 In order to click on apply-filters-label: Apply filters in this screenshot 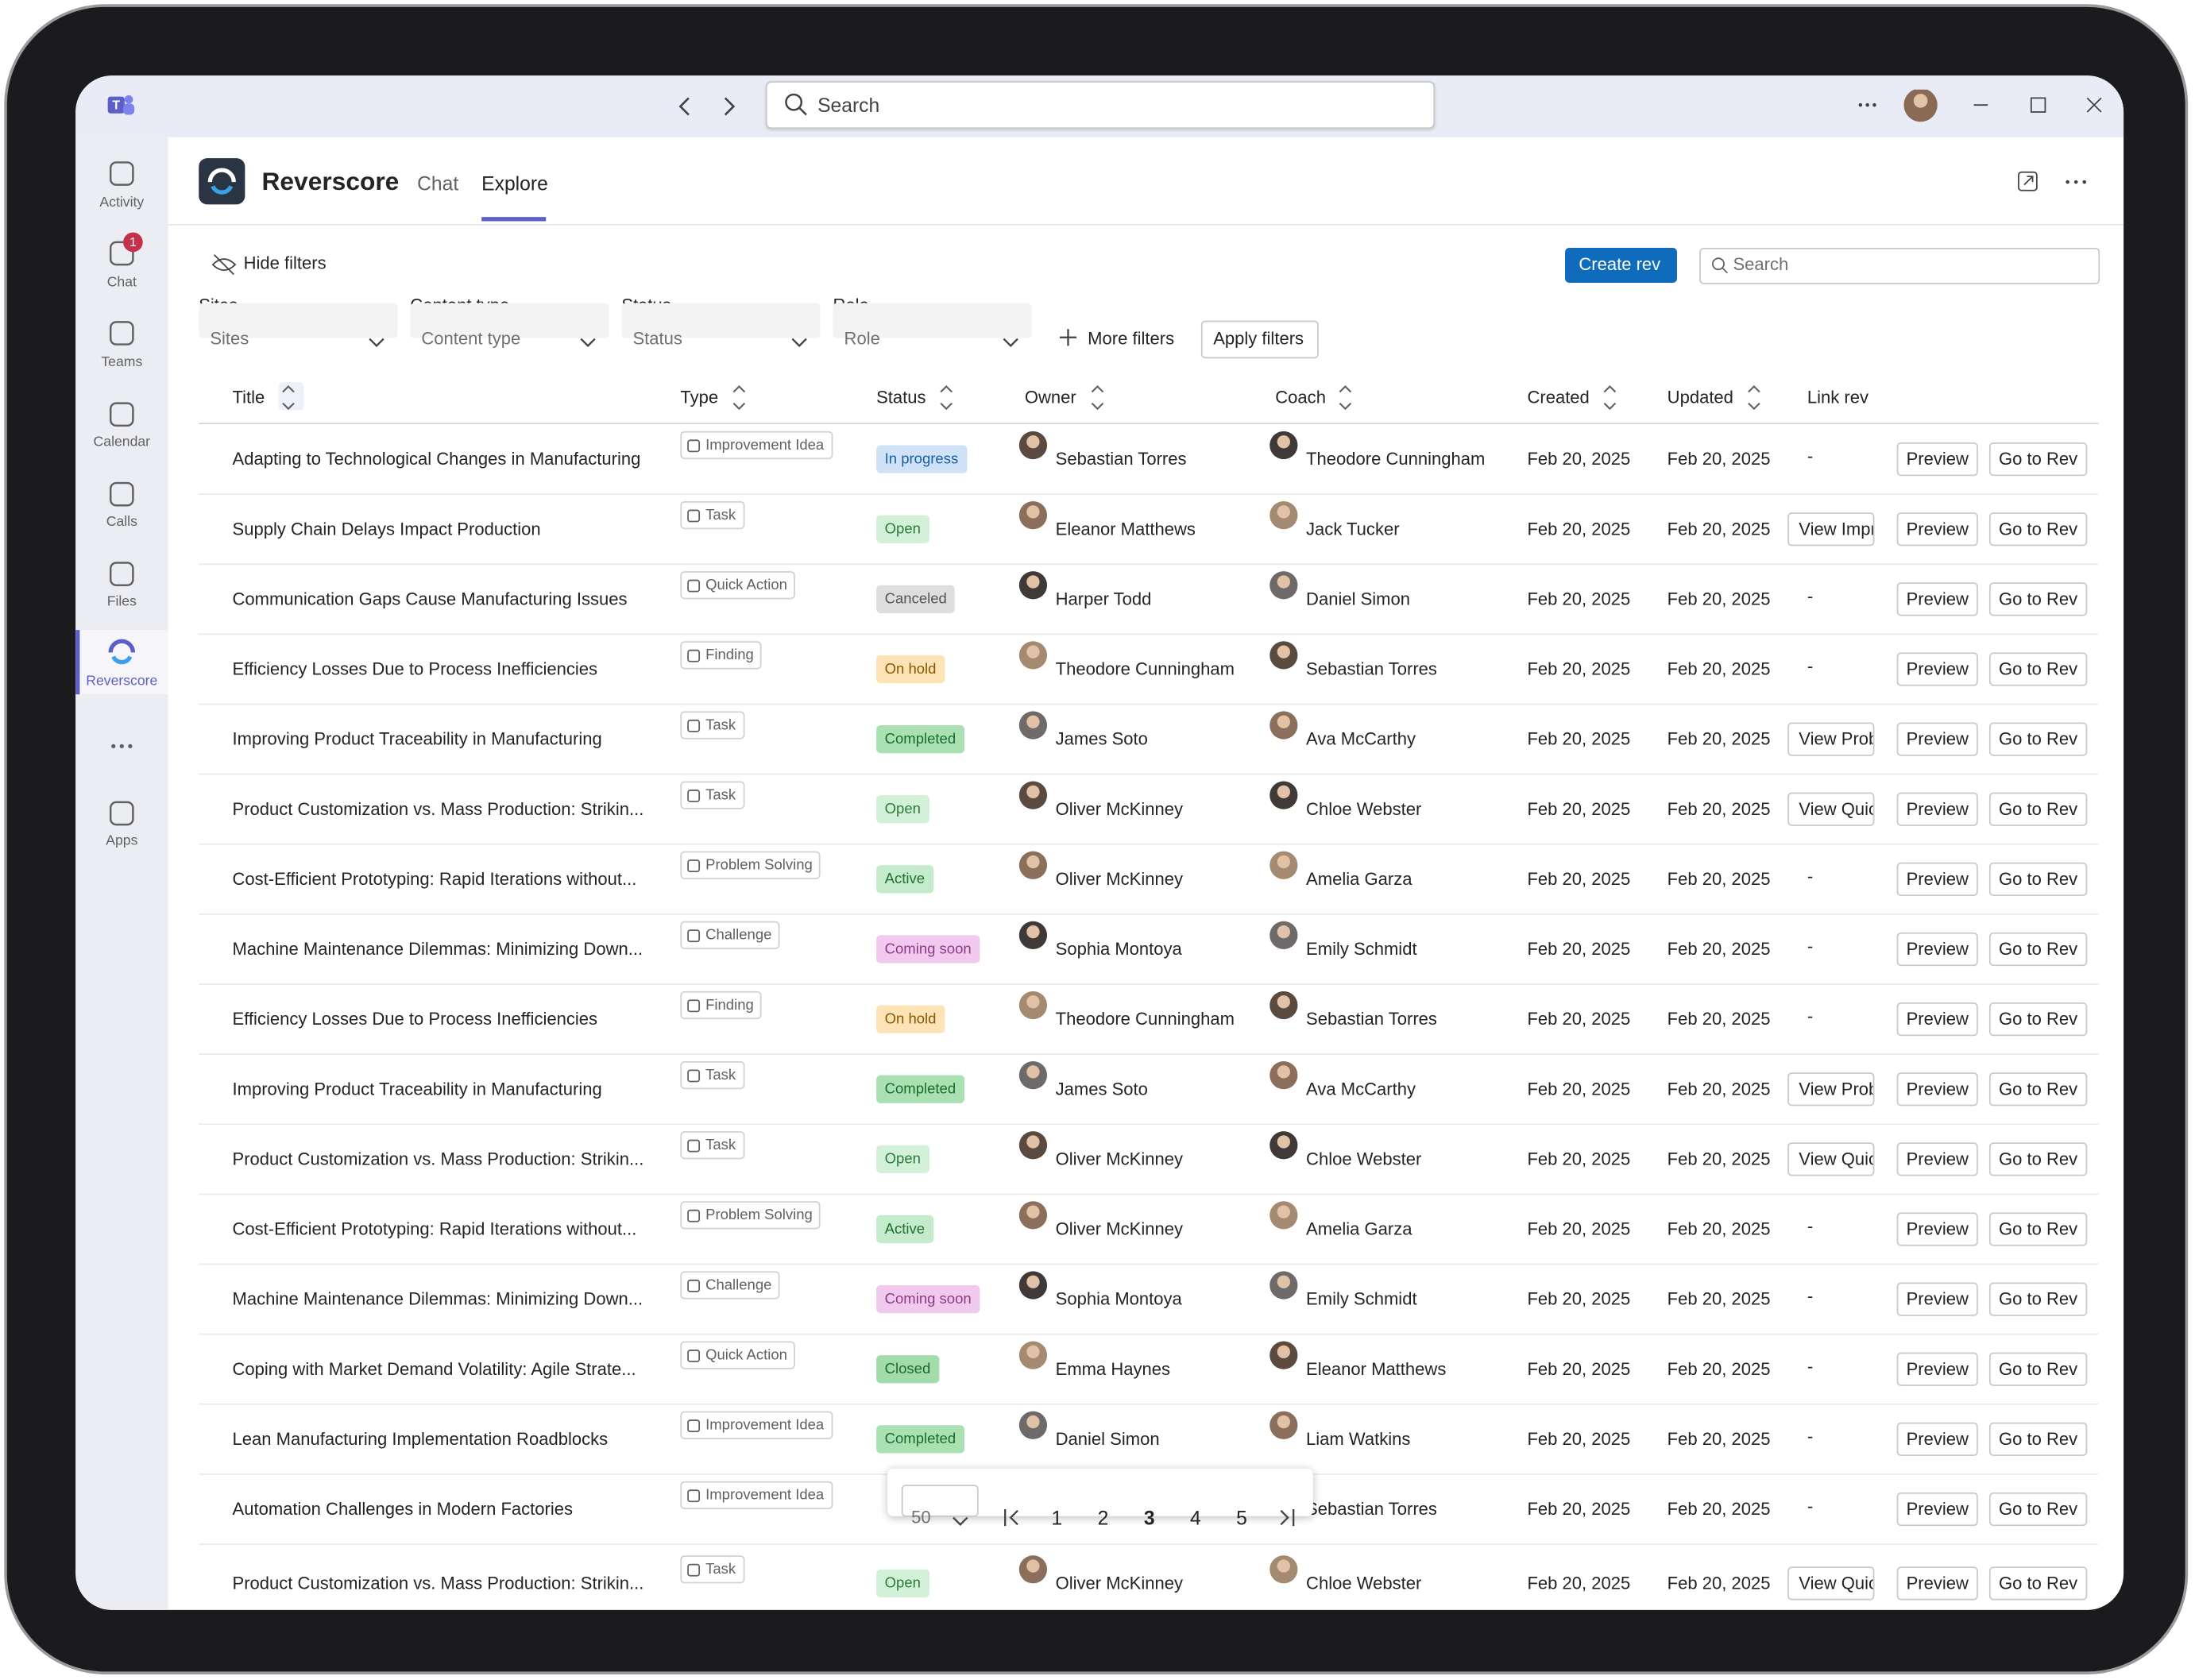, I will do `click(1258, 339)`.